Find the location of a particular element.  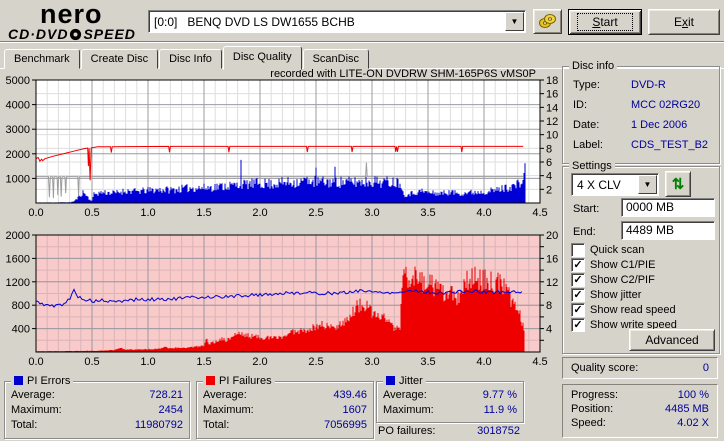

progress-row: Progress: 100 % is located at coordinates (640, 393).